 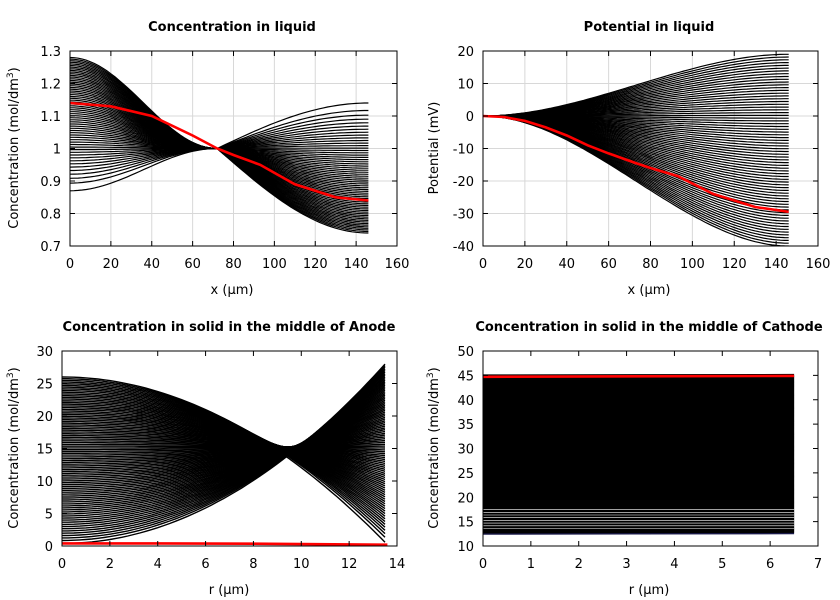 I want to click on y-axis-label-main: Potential (mV), so click(x=434, y=148).